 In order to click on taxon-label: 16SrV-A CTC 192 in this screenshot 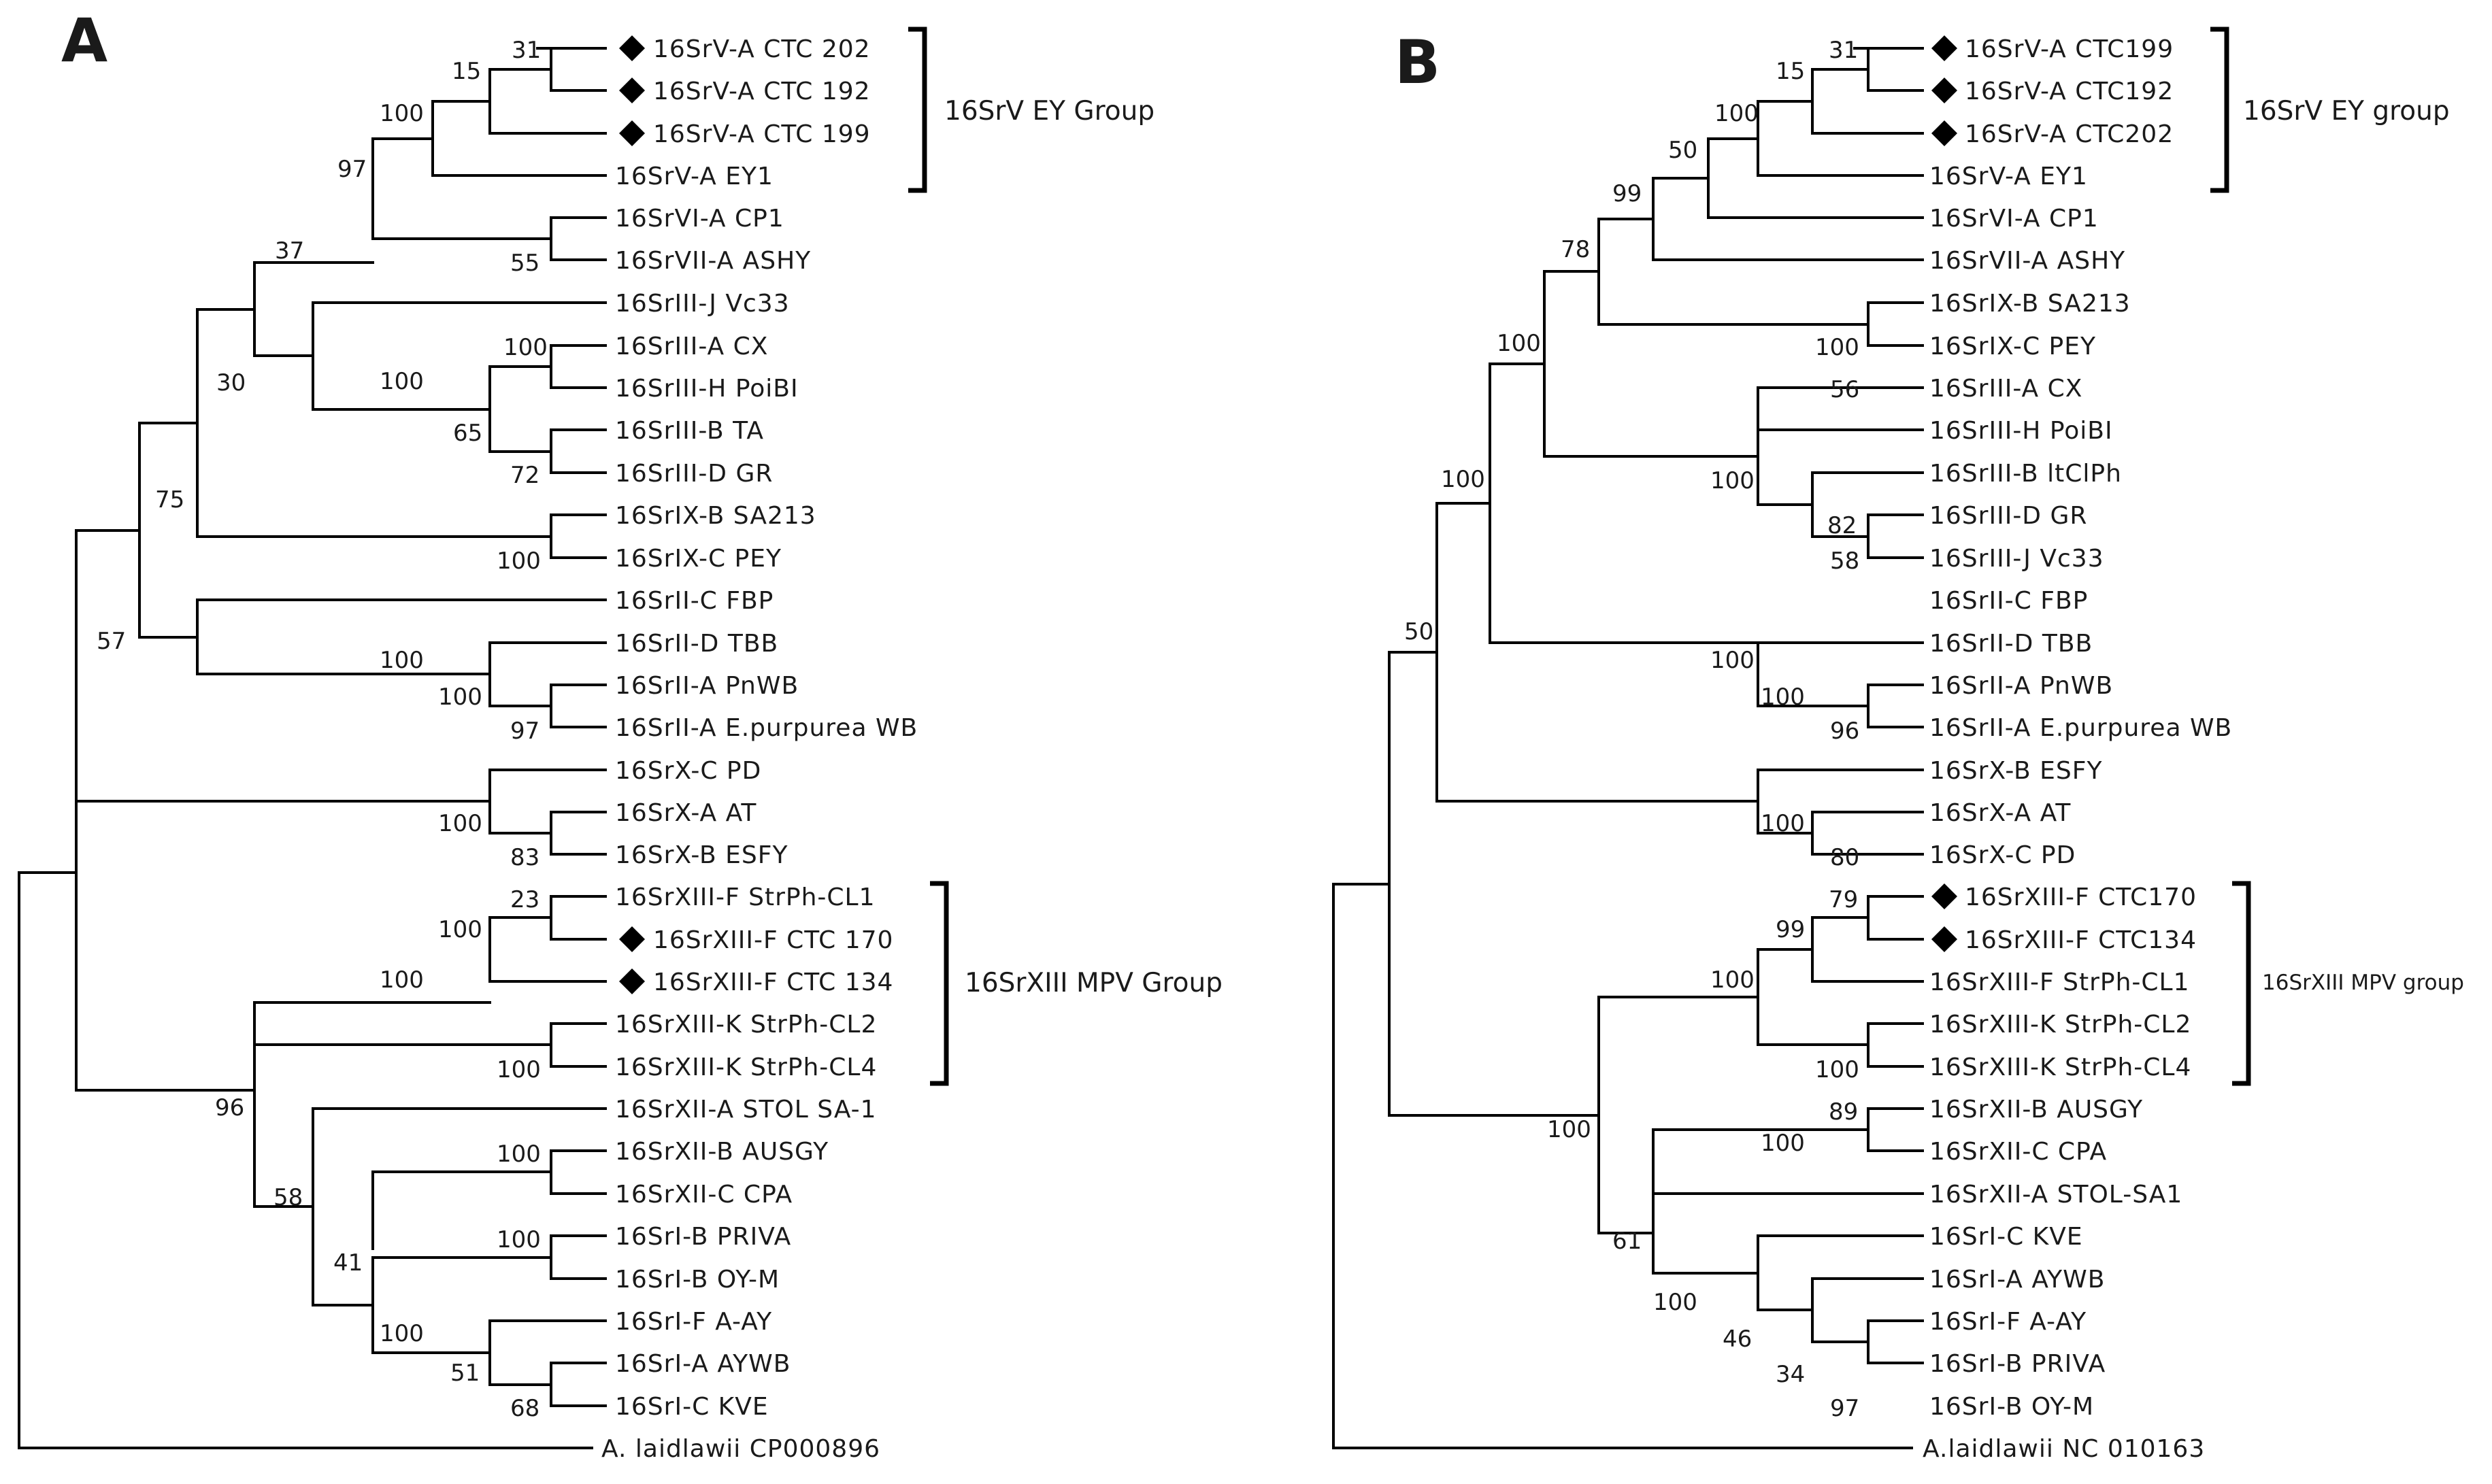, I will do `click(762, 91)`.